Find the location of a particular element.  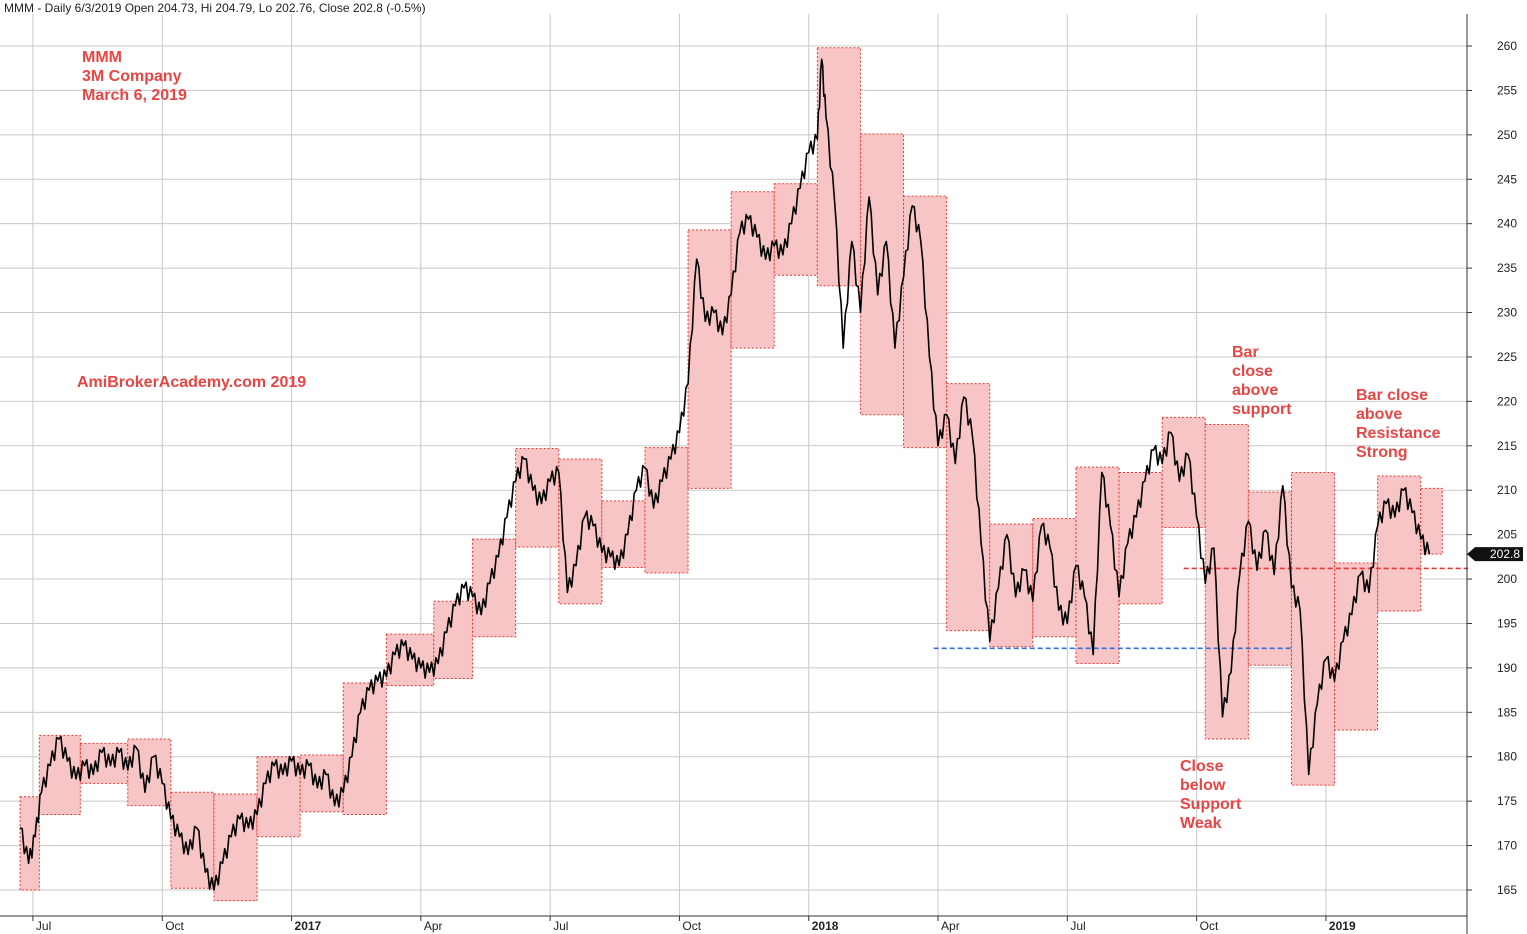

y-tick-label: 220 is located at coordinates (1507, 401).